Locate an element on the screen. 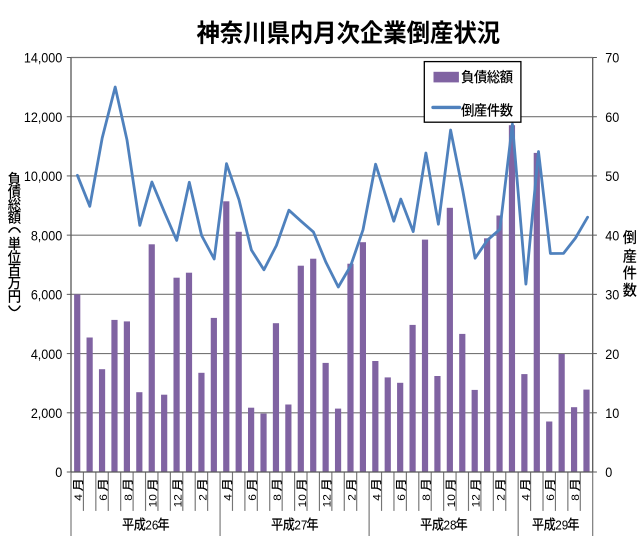  svg-text: 28 is located at coordinates (450, 525).